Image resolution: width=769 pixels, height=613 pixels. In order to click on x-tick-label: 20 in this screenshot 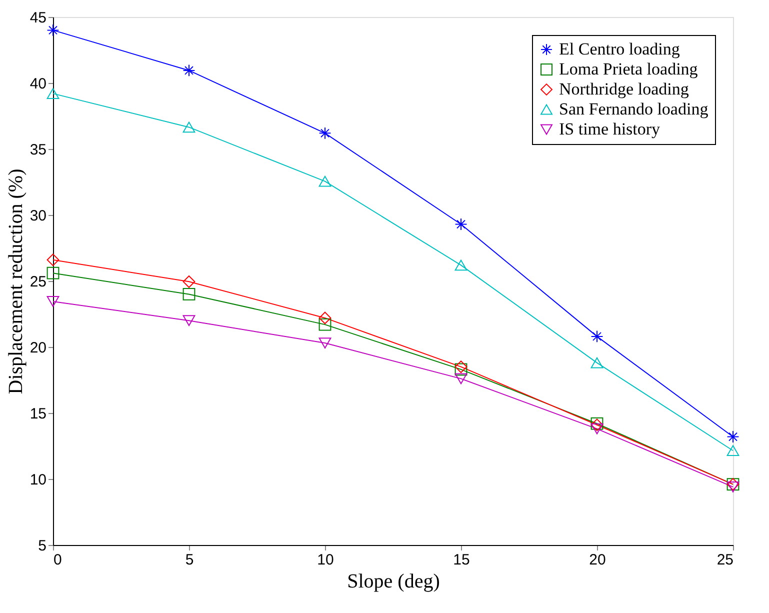, I will do `click(597, 560)`.